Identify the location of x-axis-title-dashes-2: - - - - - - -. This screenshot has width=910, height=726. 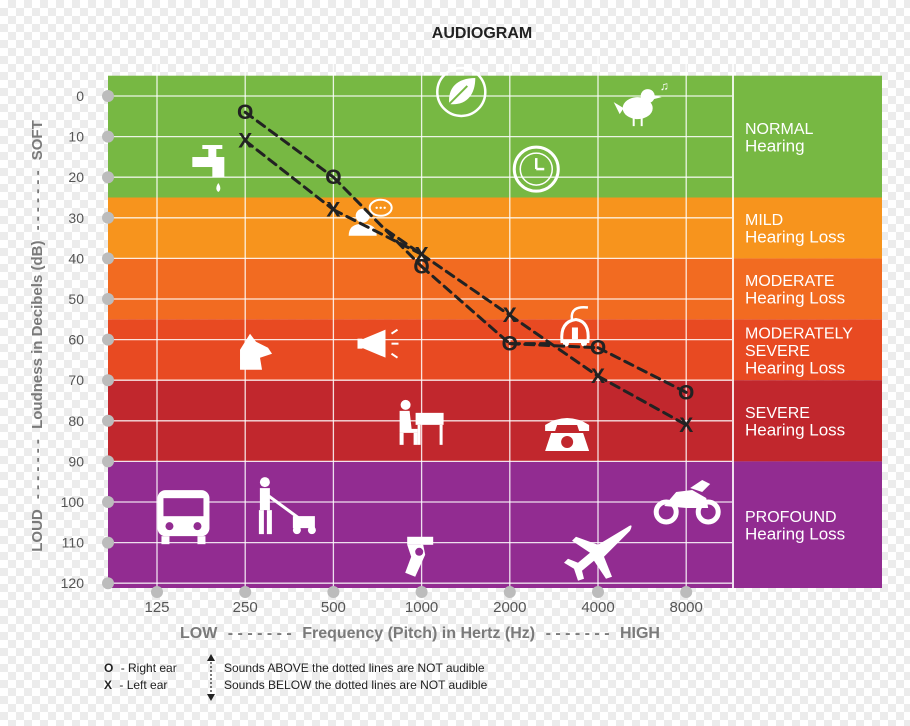
(578, 633).